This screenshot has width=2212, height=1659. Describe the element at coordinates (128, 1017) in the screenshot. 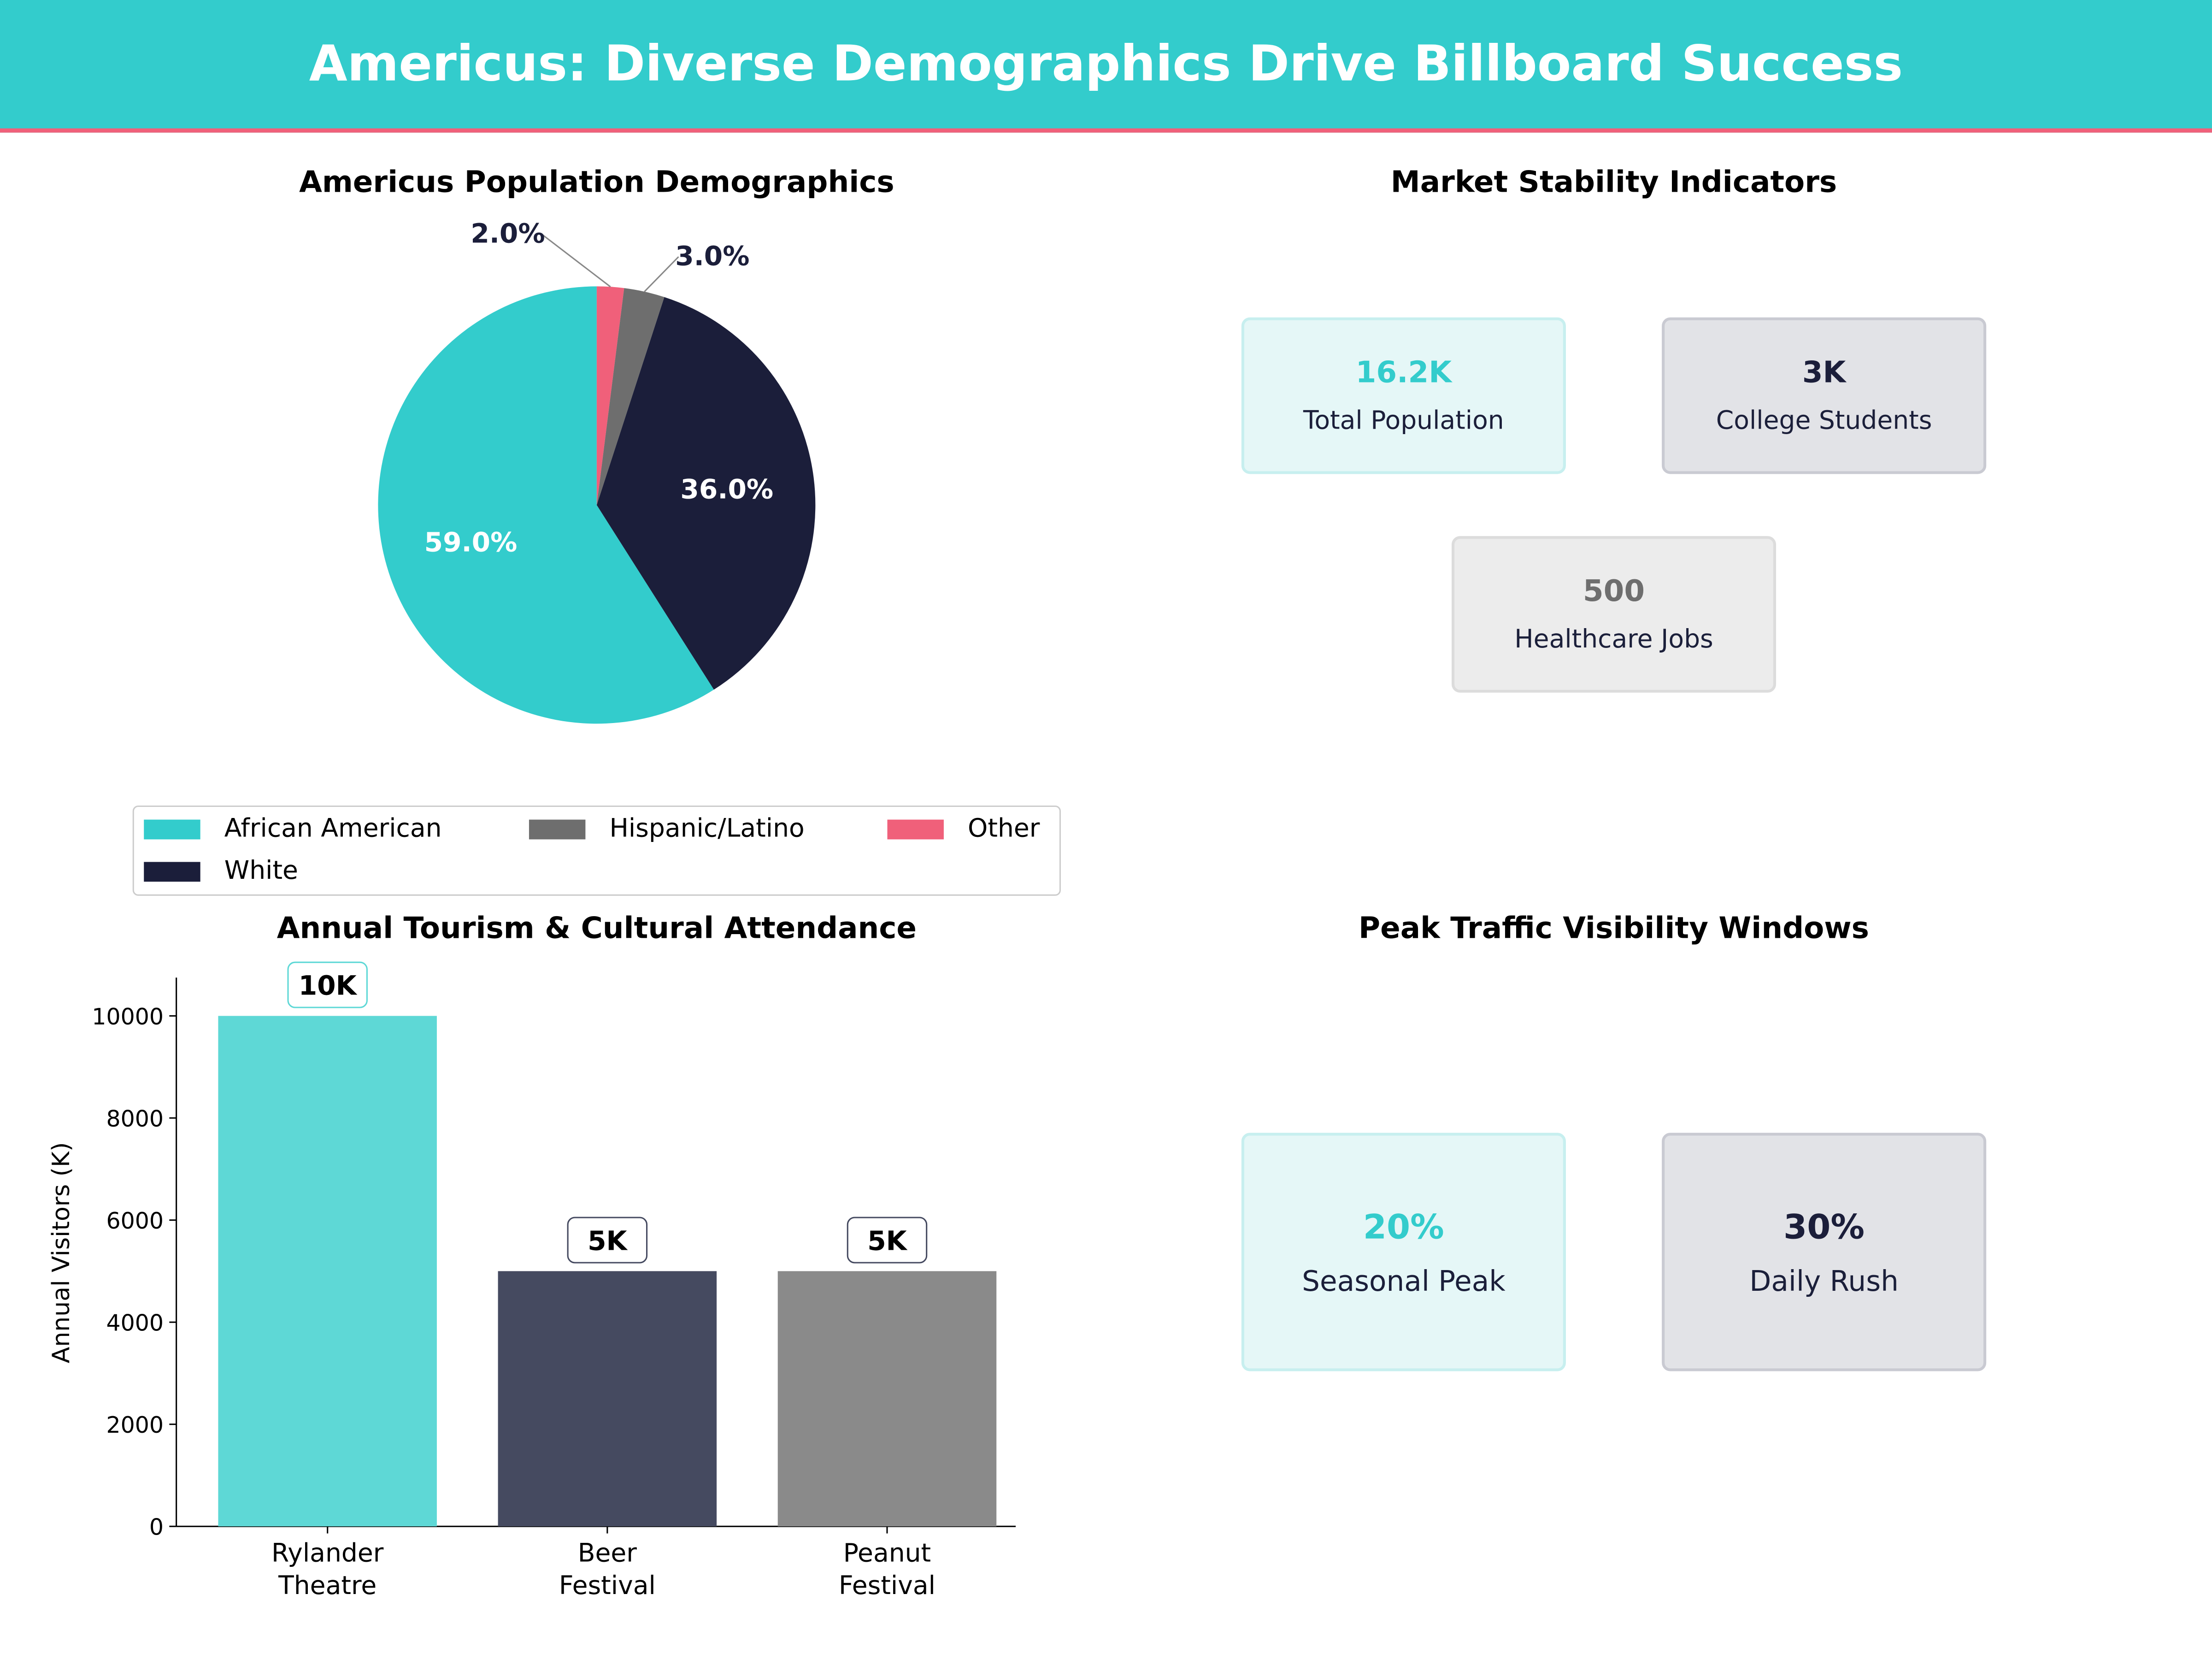

I see `y-tick-label: 10000` at that location.